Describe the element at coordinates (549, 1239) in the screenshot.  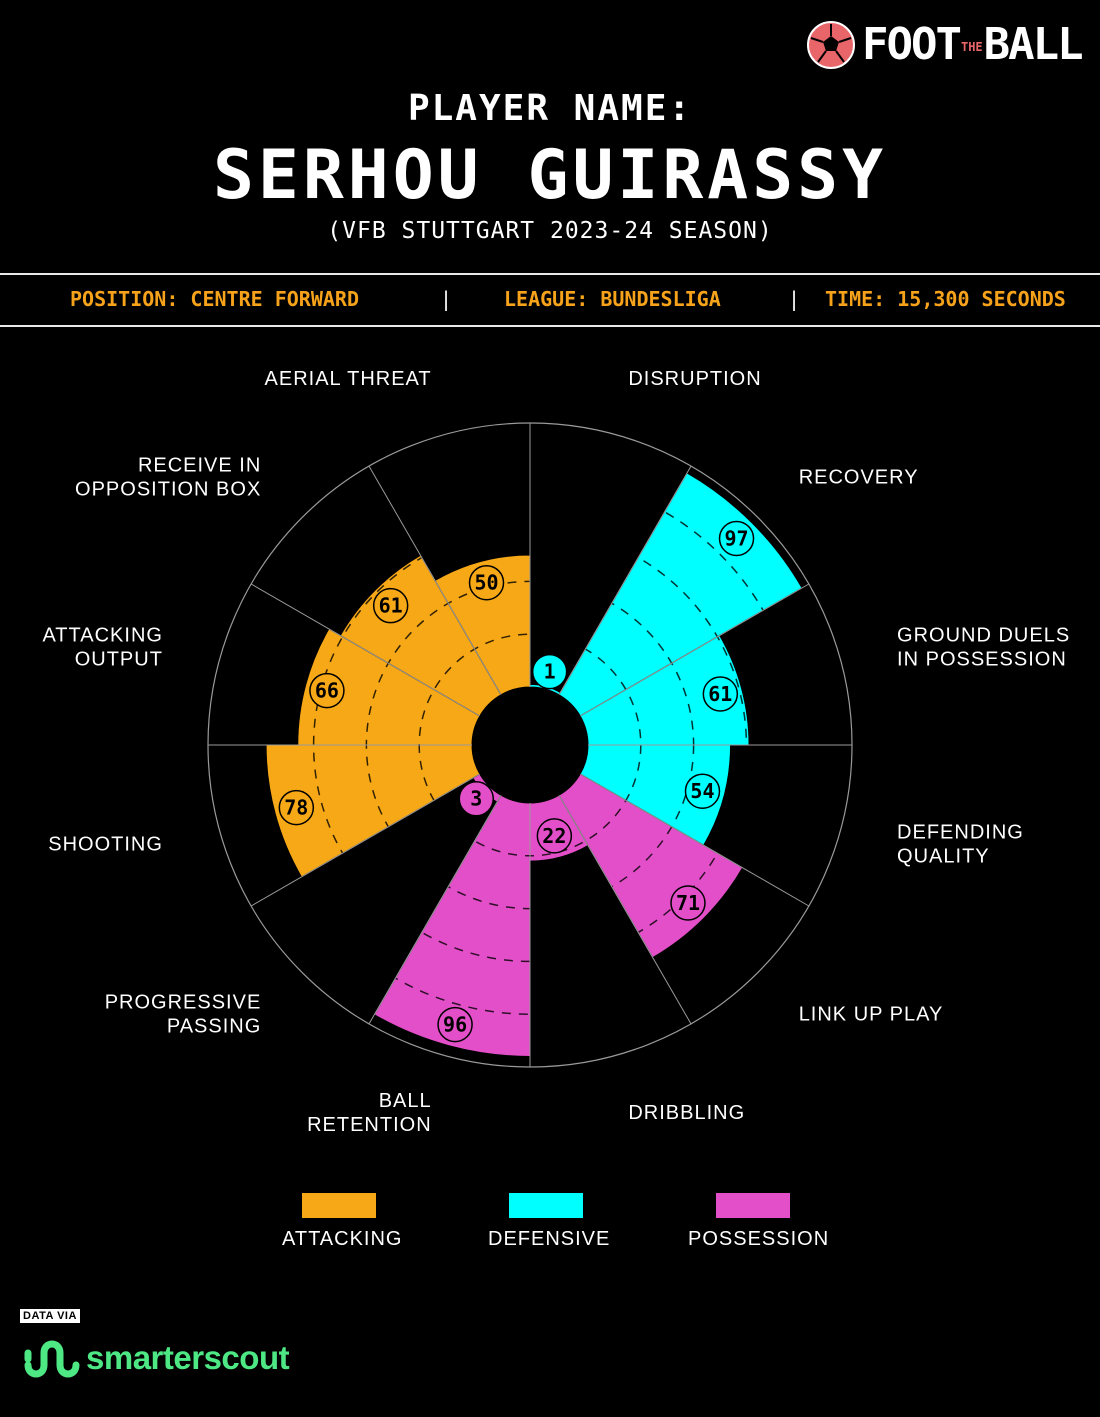
I see `legend-label-defensive: DEFENSIVE` at that location.